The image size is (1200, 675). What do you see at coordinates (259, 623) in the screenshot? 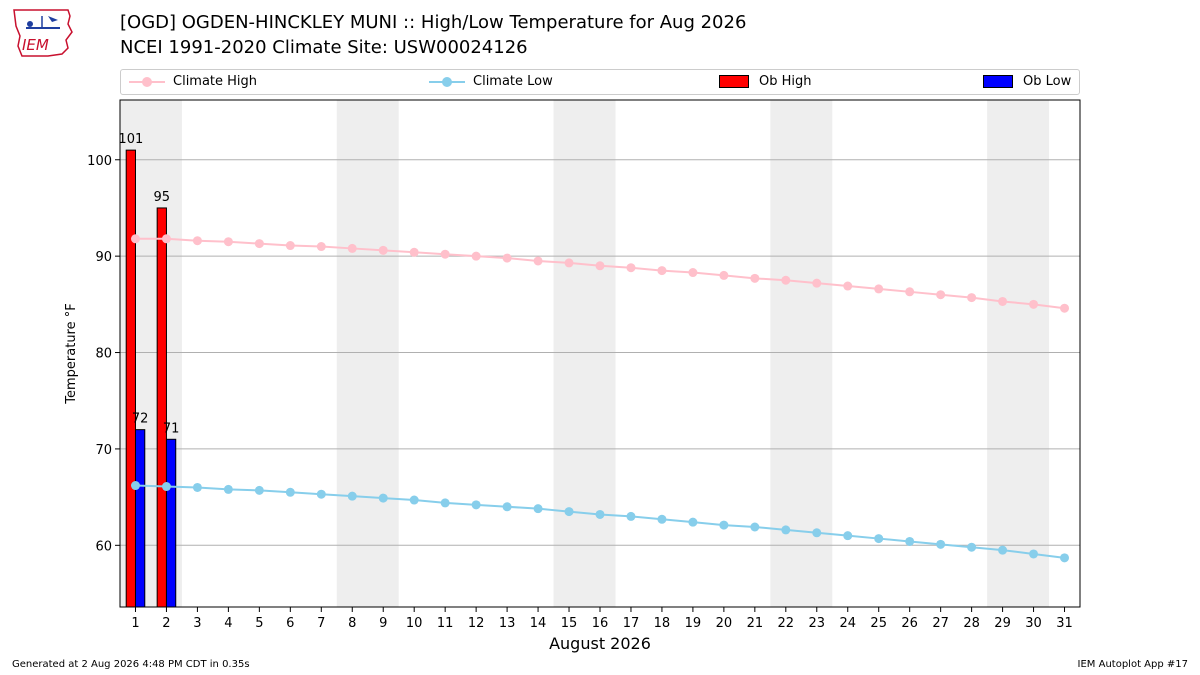
I see `x-tick-label: 5` at bounding box center [259, 623].